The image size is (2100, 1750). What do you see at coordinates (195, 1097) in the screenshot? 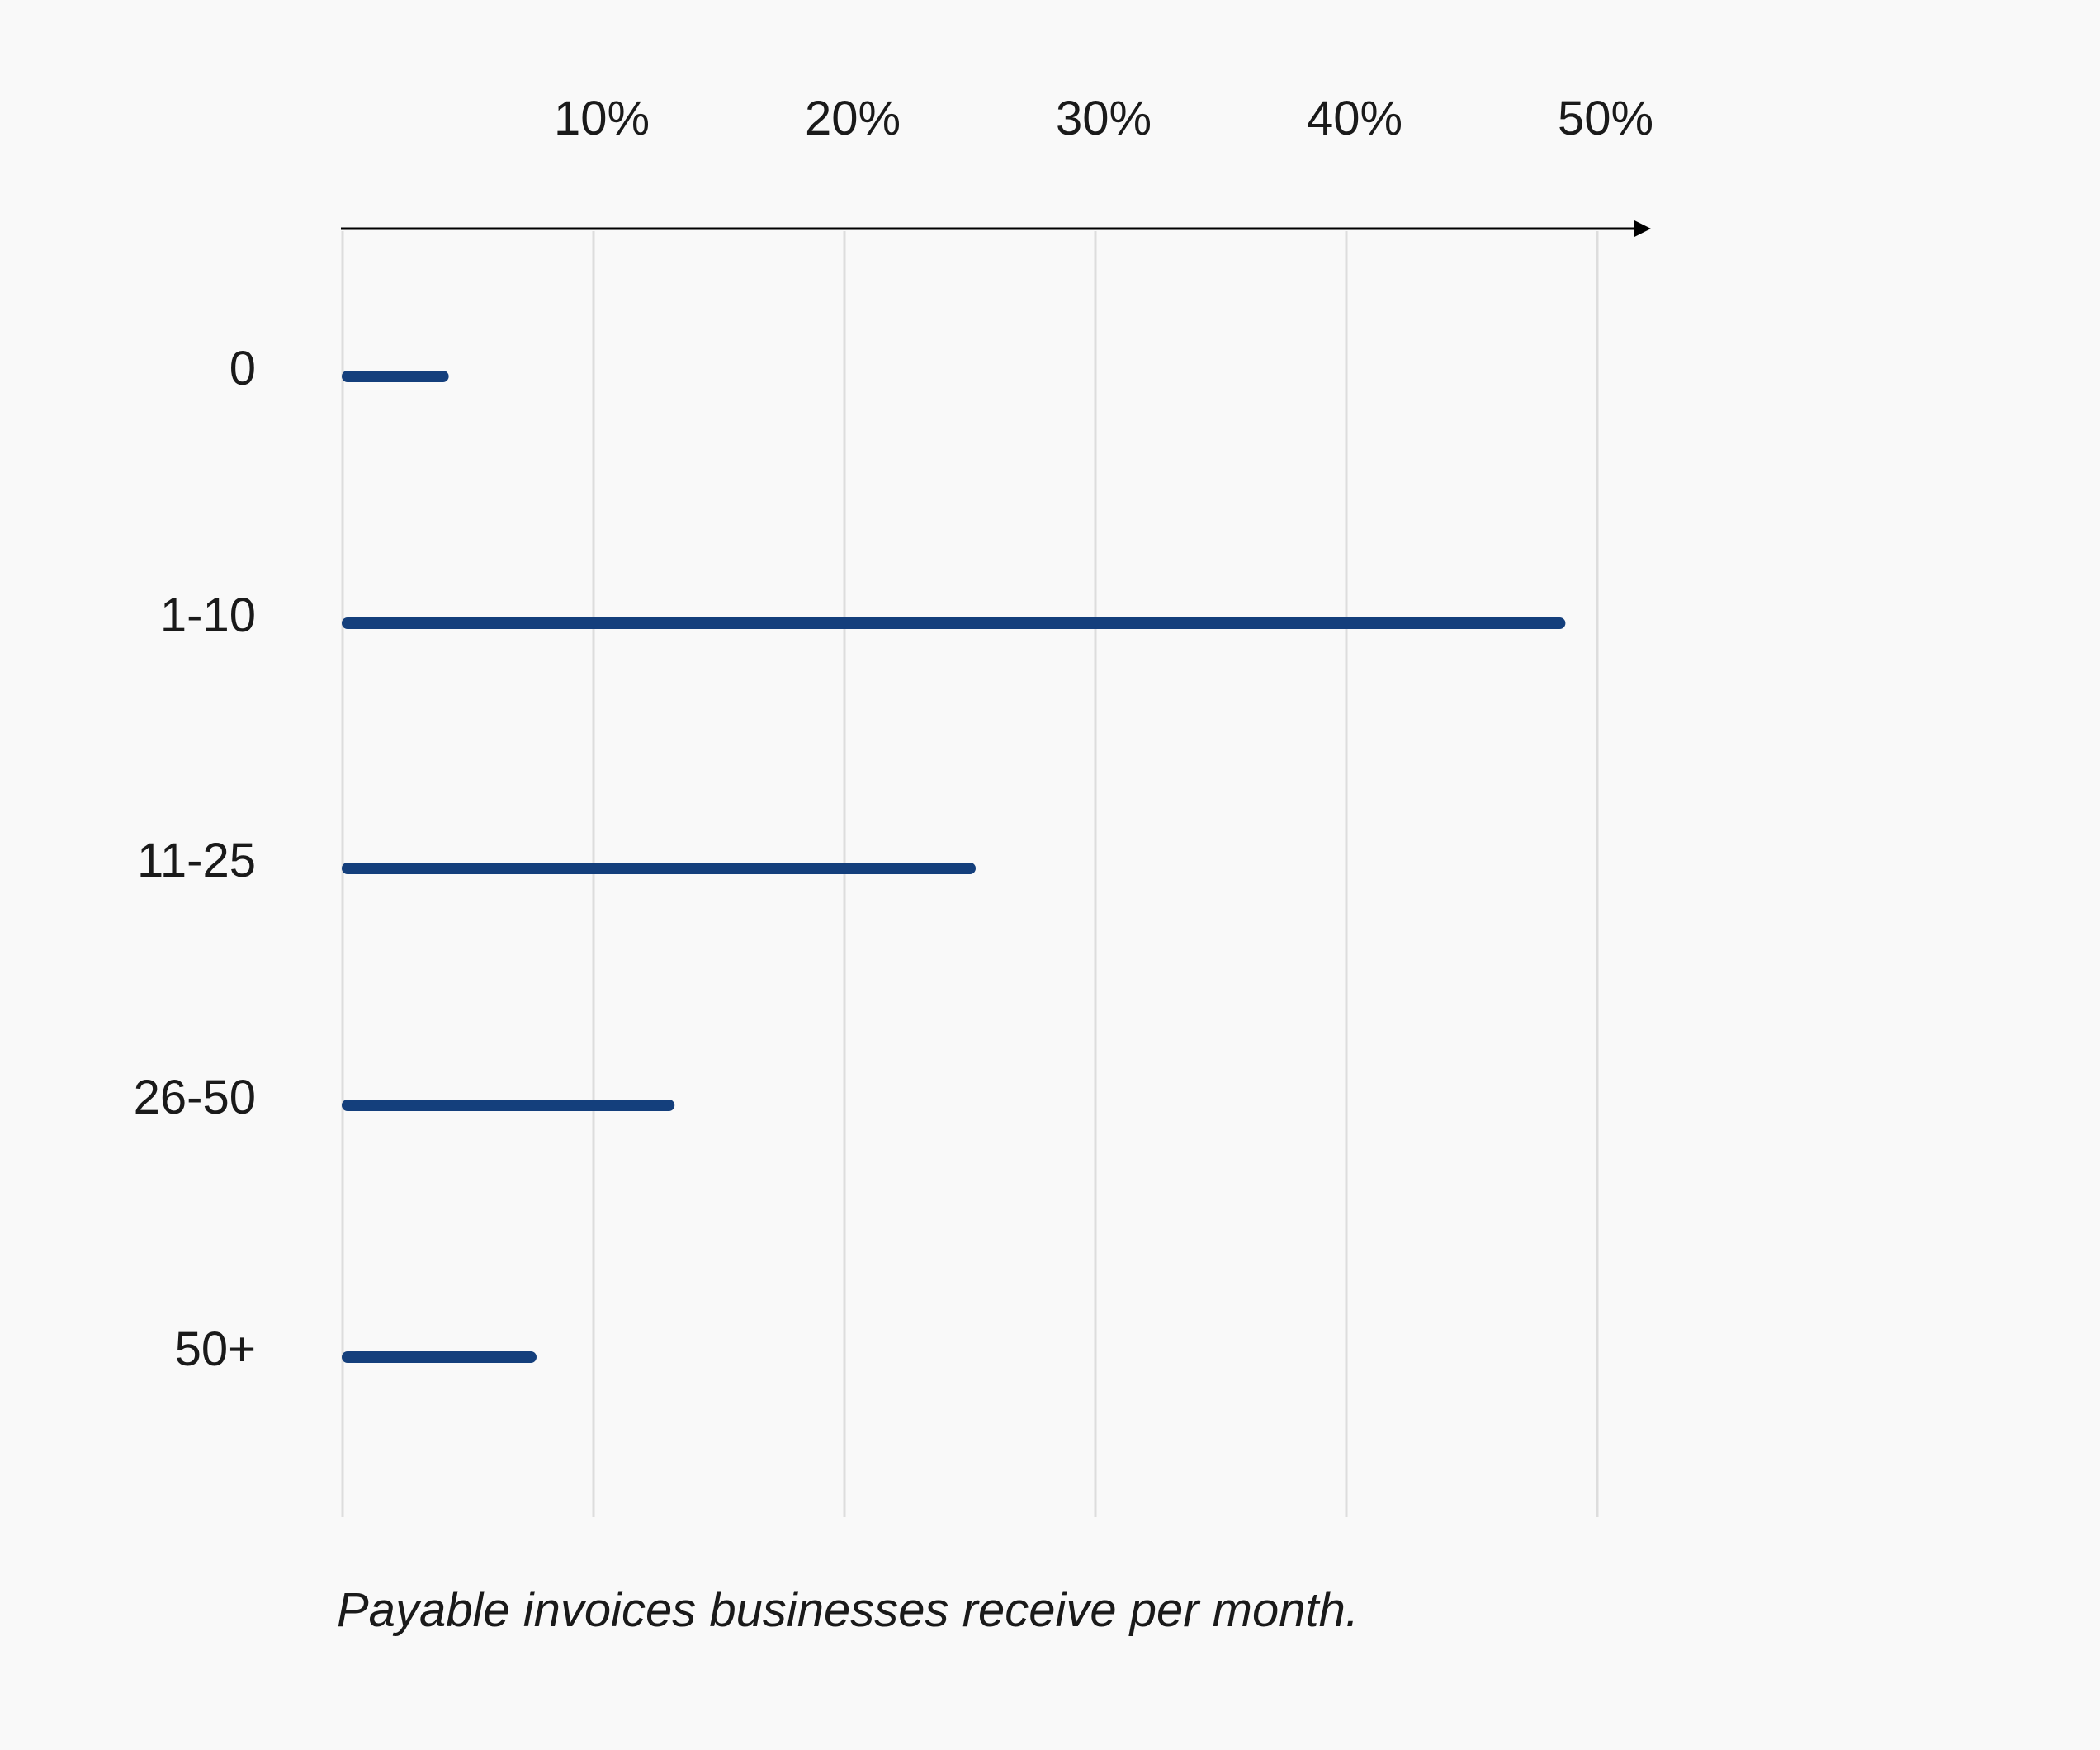
I see `category-label: 26-50` at bounding box center [195, 1097].